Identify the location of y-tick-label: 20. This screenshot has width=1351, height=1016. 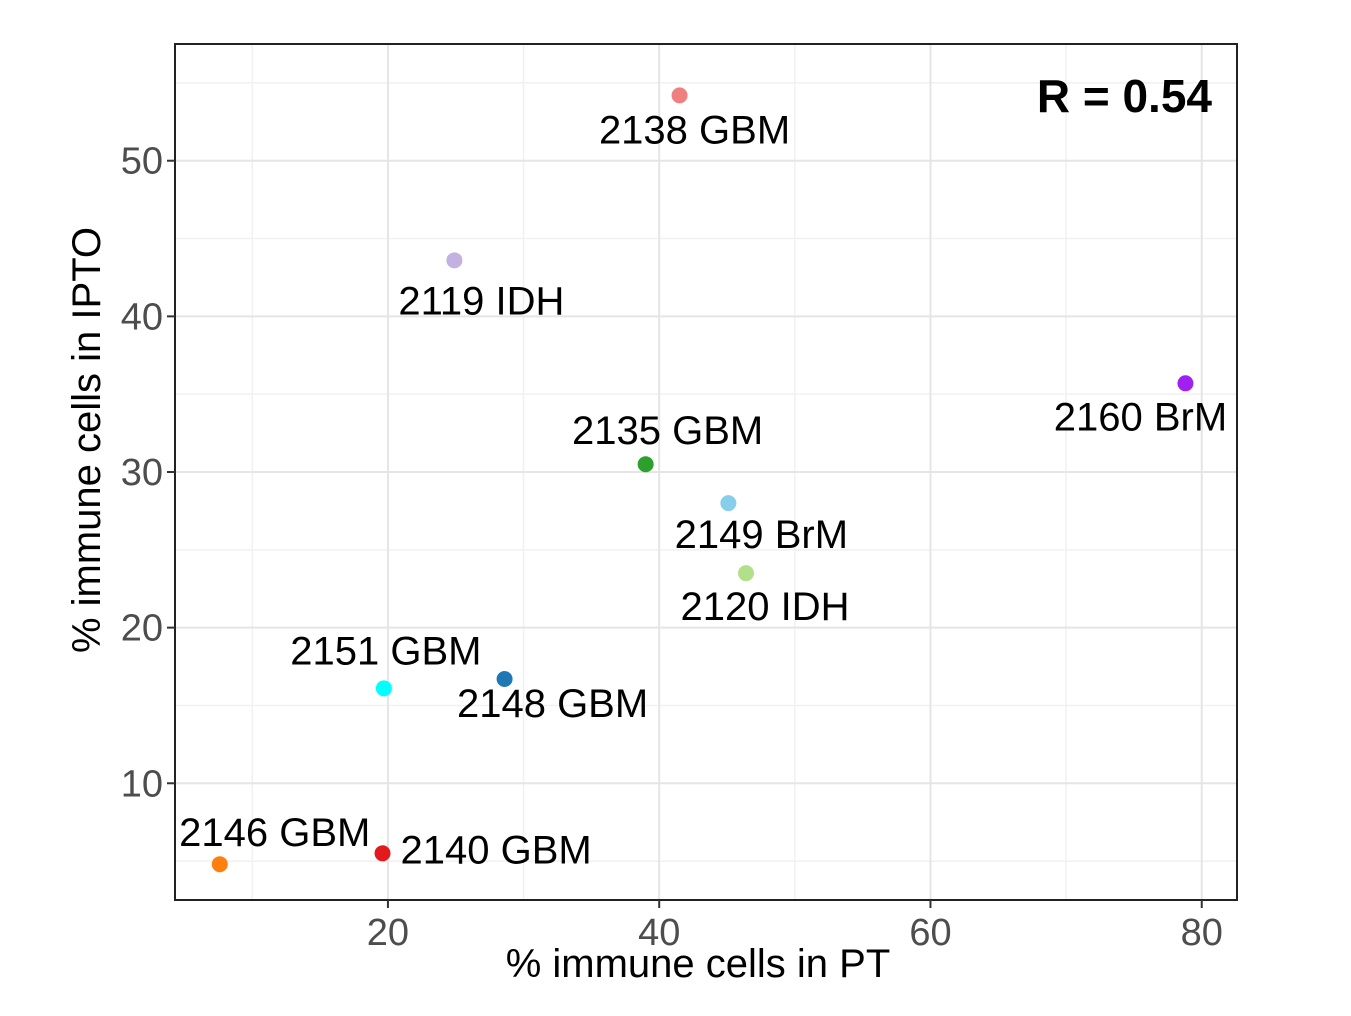
(142, 629).